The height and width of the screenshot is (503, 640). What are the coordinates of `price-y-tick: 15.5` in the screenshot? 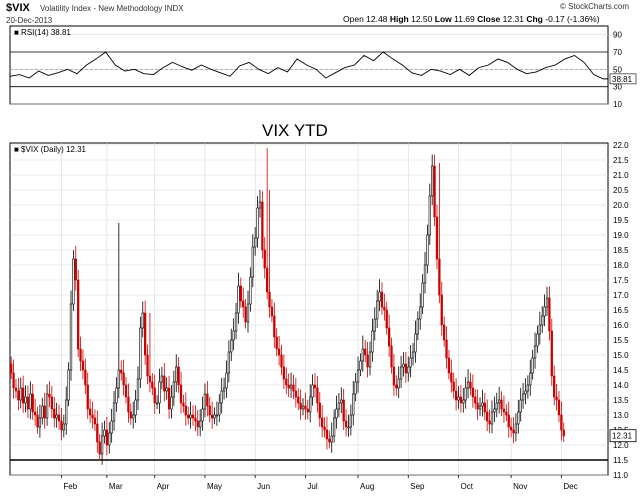 It's located at (621, 340).